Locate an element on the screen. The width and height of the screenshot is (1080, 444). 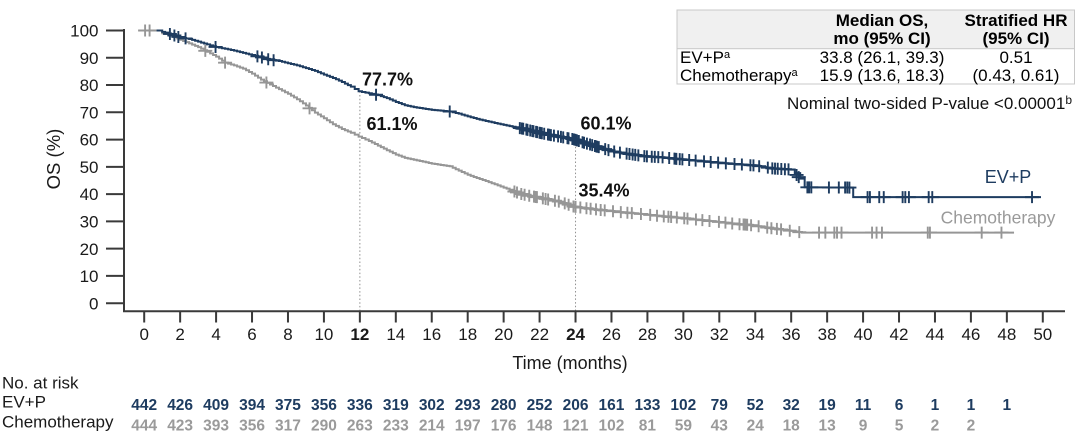
svg-text: 28 is located at coordinates (647, 334).